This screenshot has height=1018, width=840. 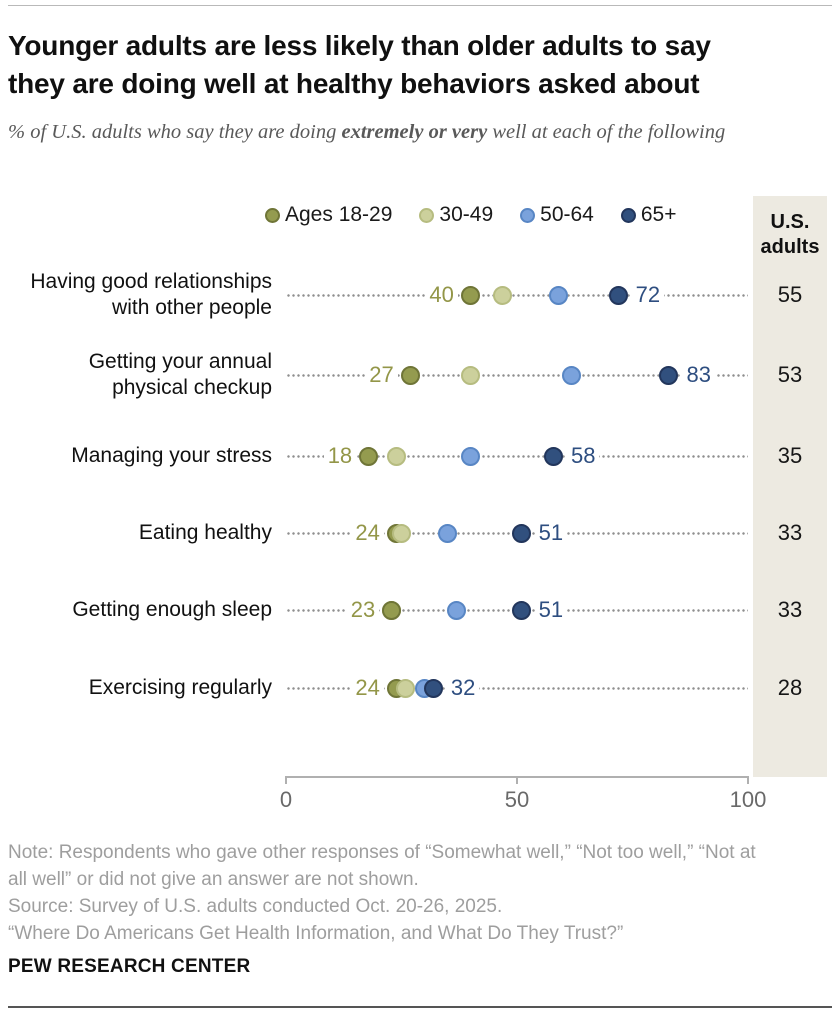 What do you see at coordinates (790, 455) in the screenshot?
I see `us-adults-value: 35` at bounding box center [790, 455].